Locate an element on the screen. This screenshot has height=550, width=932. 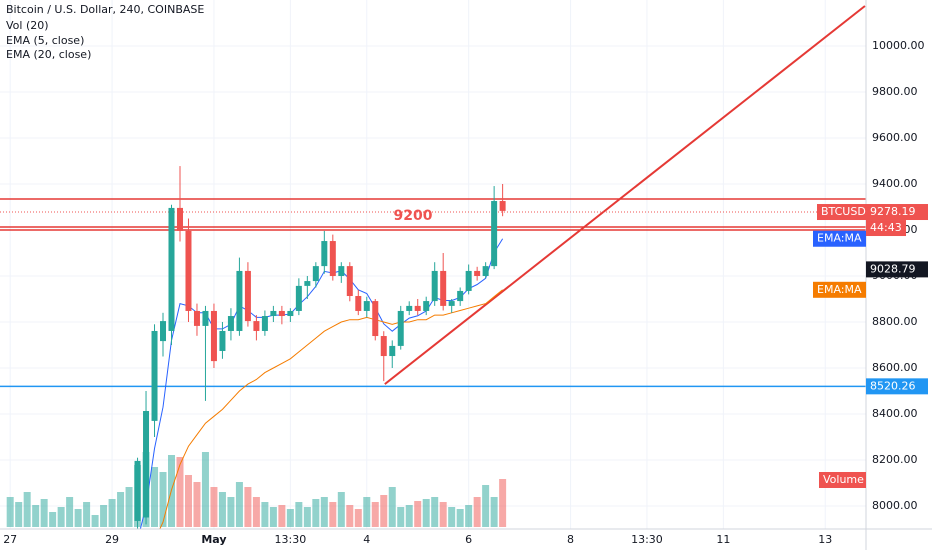
x-tick-label: 8 is located at coordinates (570, 539).